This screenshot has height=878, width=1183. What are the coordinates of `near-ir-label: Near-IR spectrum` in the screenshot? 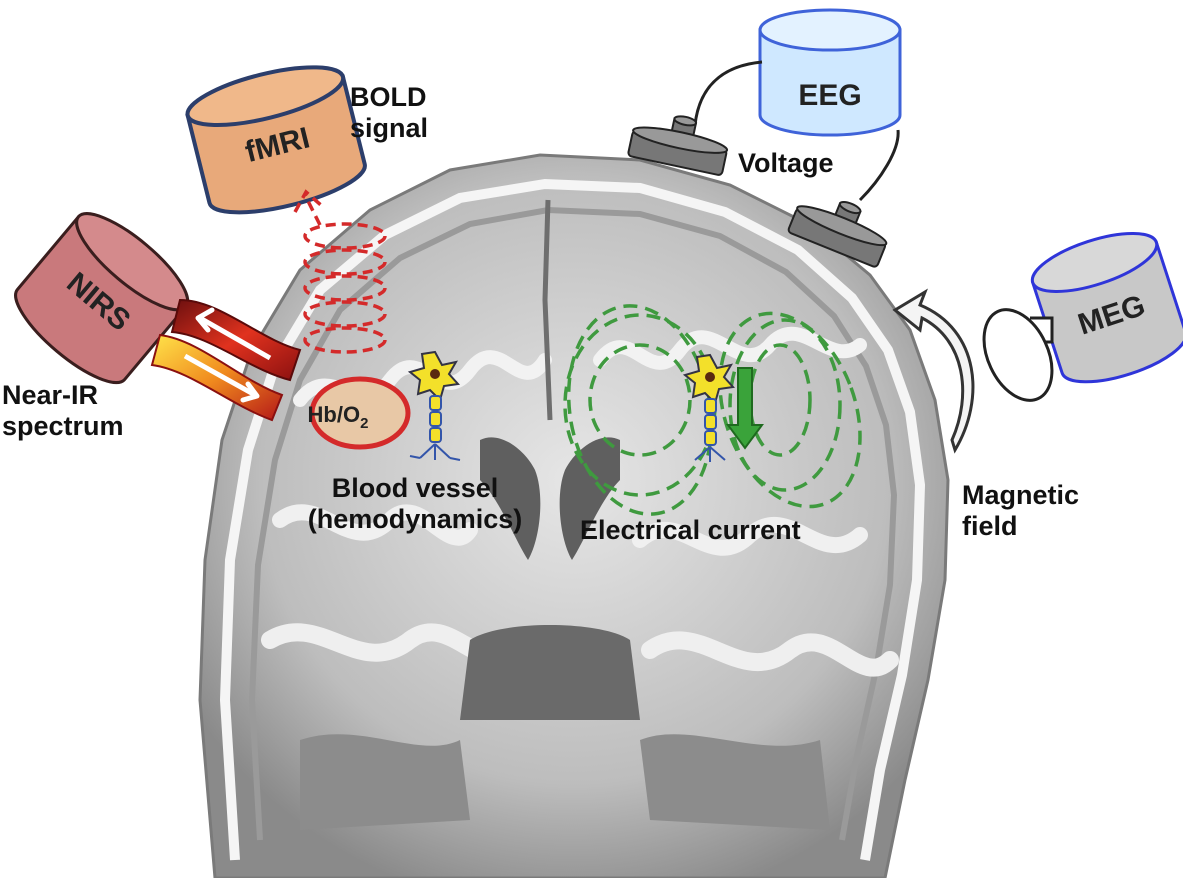 It's located at (63, 411).